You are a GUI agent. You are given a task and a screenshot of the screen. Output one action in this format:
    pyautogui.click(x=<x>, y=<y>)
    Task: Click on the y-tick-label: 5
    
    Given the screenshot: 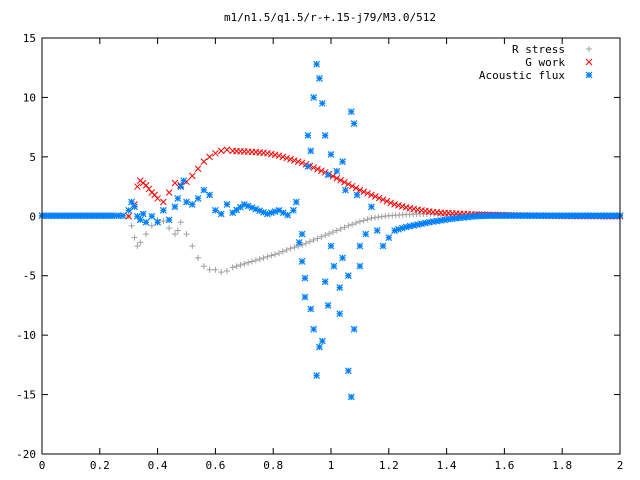 What is the action you would take?
    pyautogui.click(x=32, y=157)
    